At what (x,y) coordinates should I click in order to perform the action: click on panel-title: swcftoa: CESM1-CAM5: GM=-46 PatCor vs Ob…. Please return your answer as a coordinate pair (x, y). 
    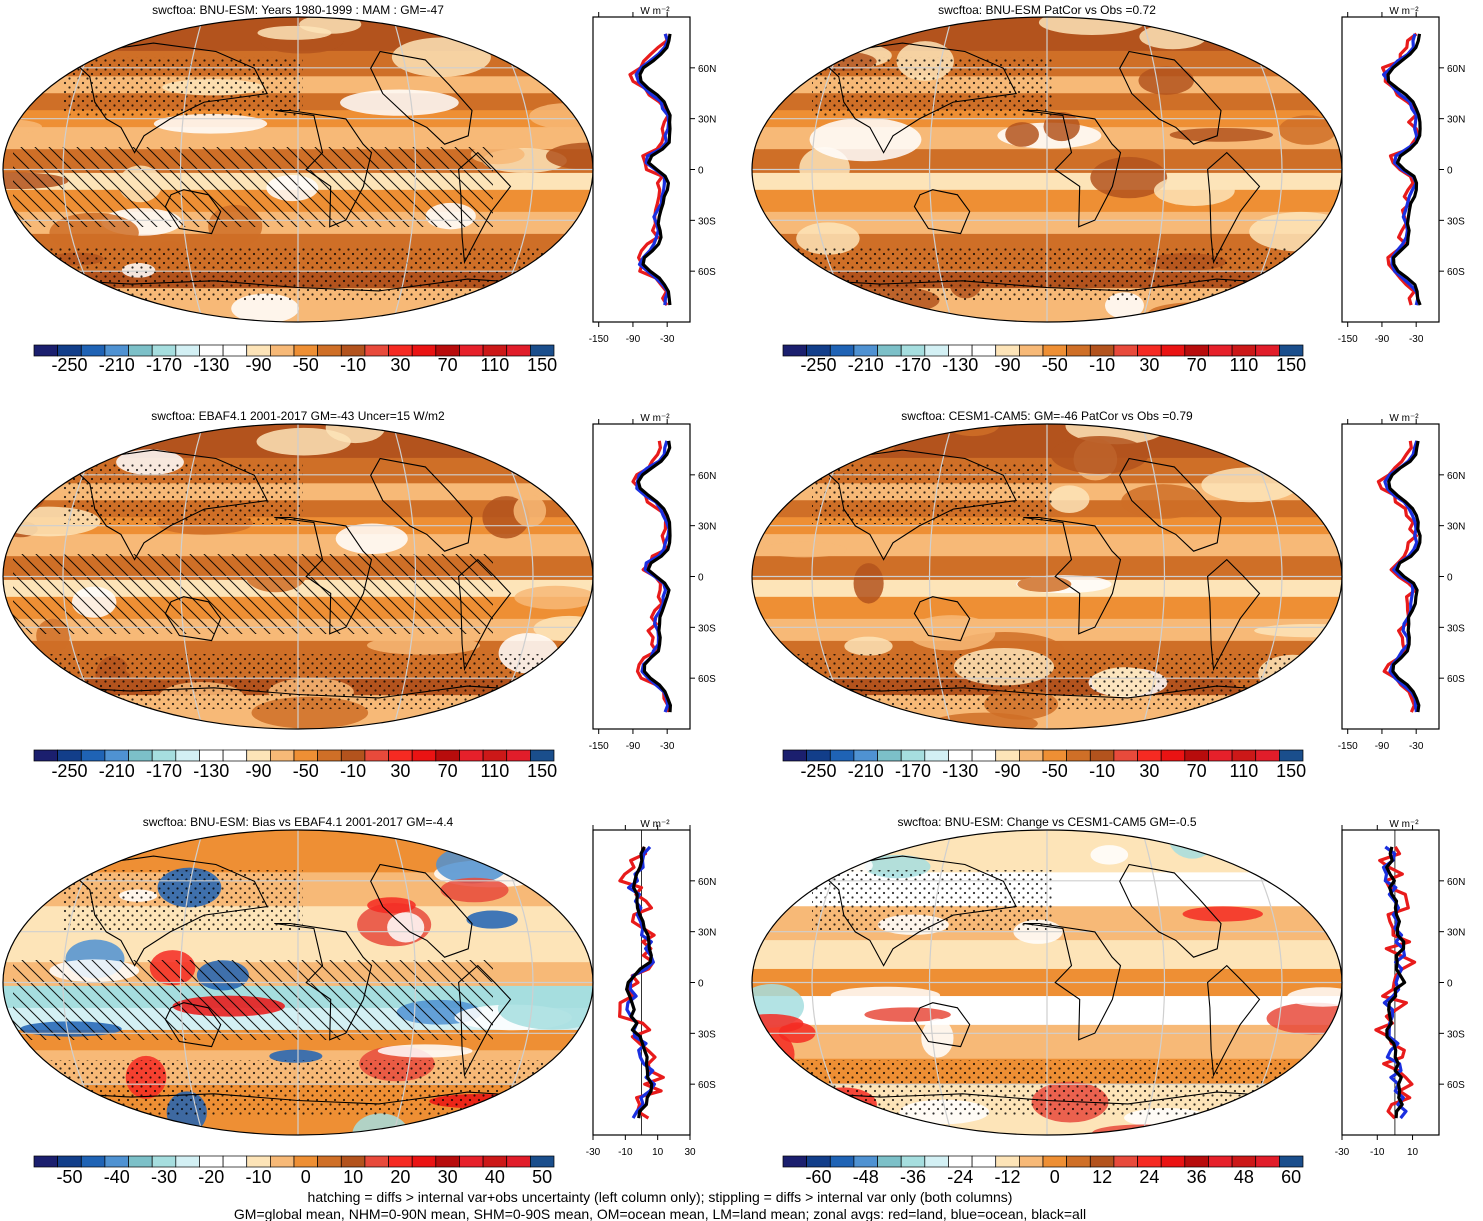
    Looking at the image, I should click on (1047, 416).